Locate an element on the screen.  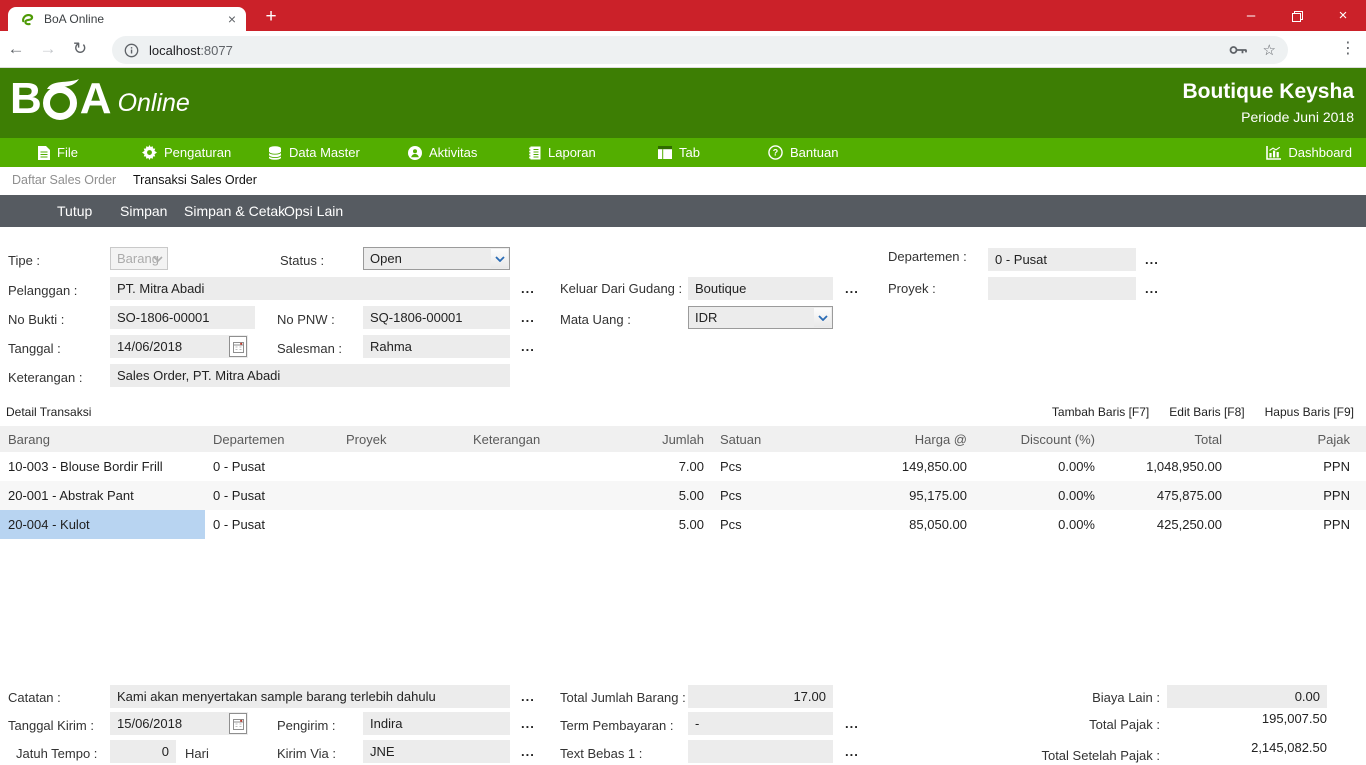
no-pnw-field: SQ-1806-00001 is located at coordinates (436, 317).